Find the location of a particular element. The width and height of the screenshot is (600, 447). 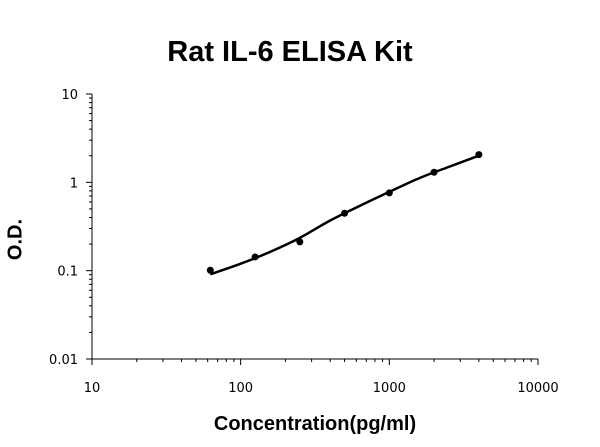

x-axis-label: Concentration(pg/ml) is located at coordinates (315, 424).